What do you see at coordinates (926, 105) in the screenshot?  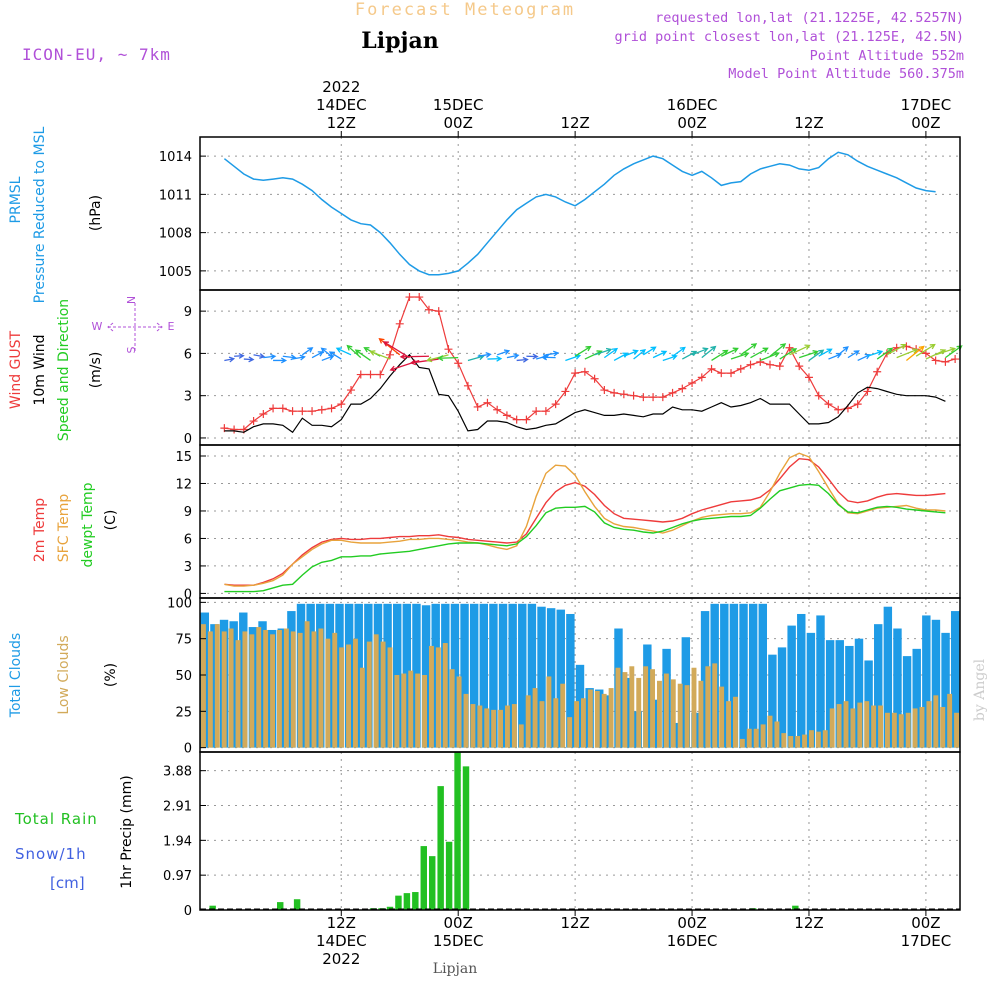 I see `x-tick-label-top: 17DEC` at bounding box center [926, 105].